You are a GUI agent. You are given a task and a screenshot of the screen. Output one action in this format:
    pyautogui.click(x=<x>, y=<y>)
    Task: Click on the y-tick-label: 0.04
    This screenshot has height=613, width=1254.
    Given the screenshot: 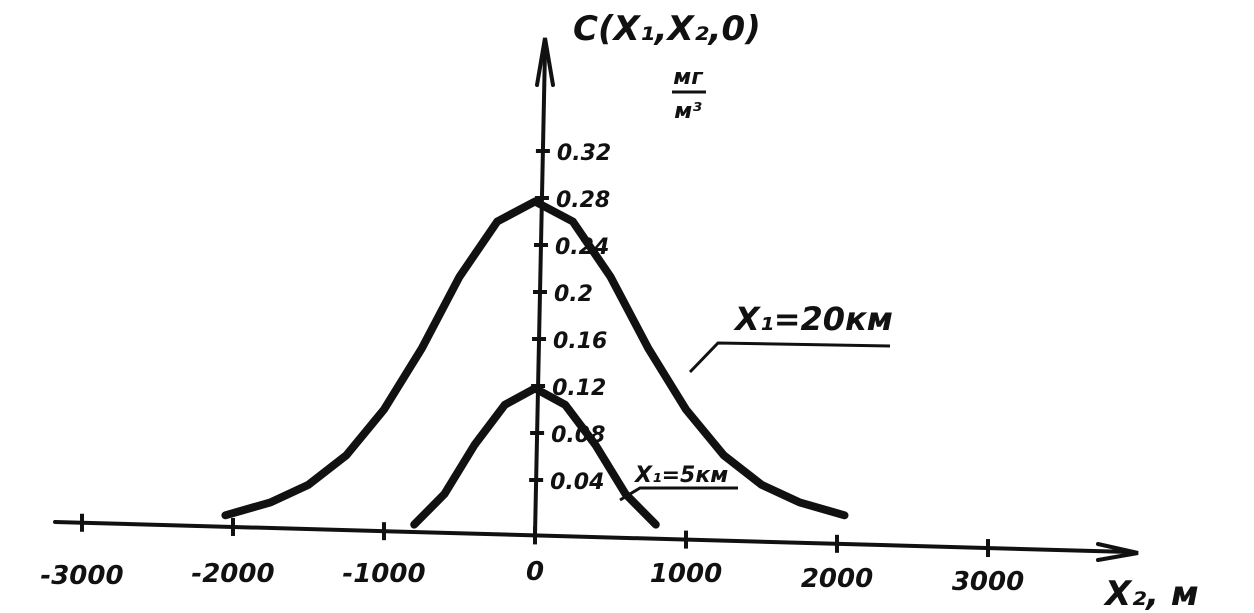 What is the action you would take?
    pyautogui.click(x=577, y=482)
    